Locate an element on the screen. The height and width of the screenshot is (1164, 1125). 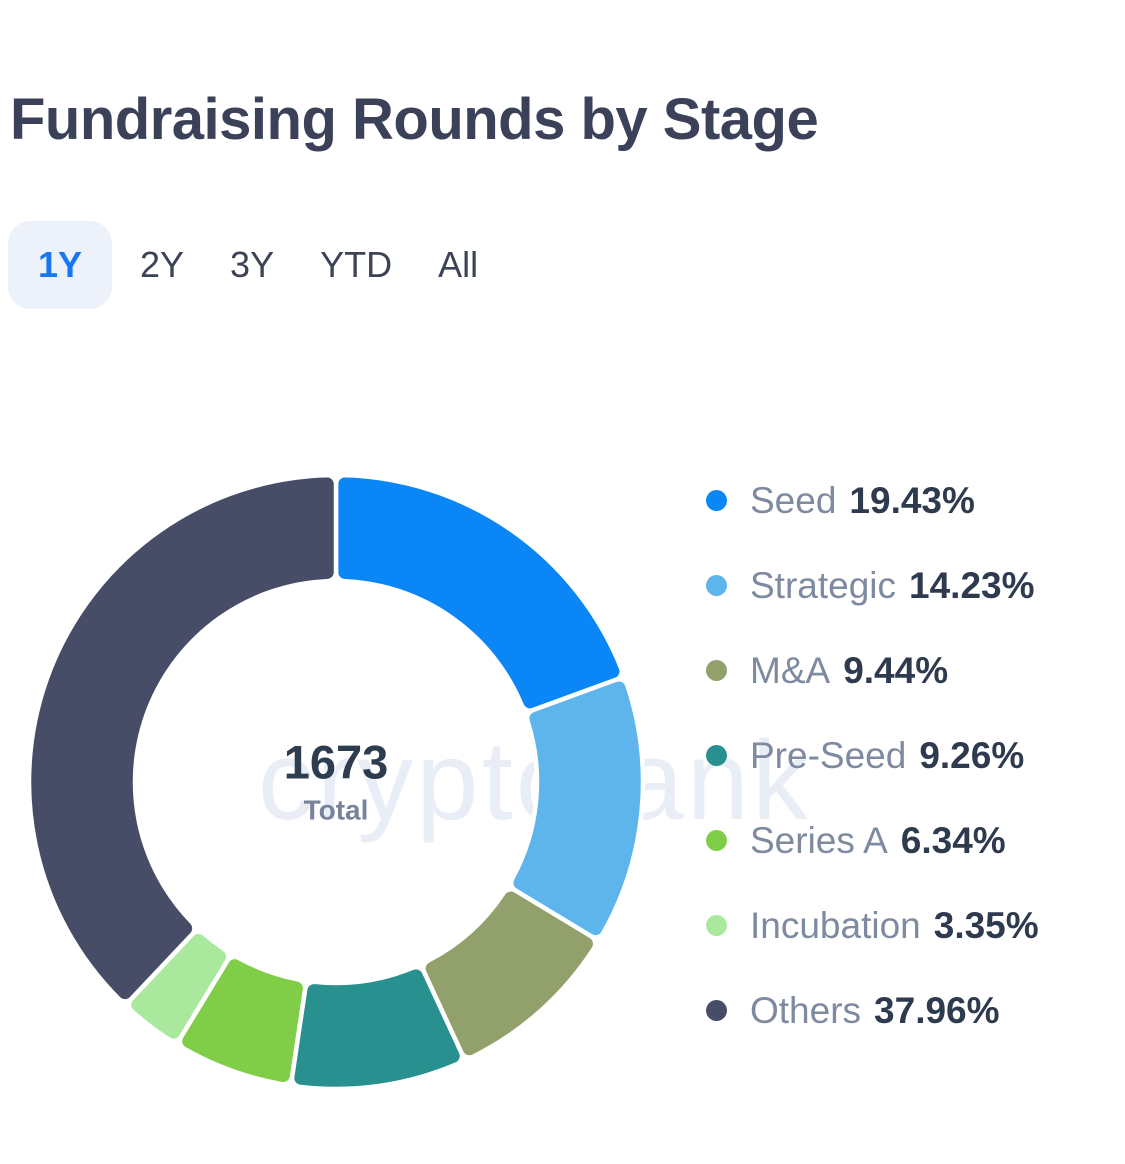
slice-others is located at coordinates (182, 738).